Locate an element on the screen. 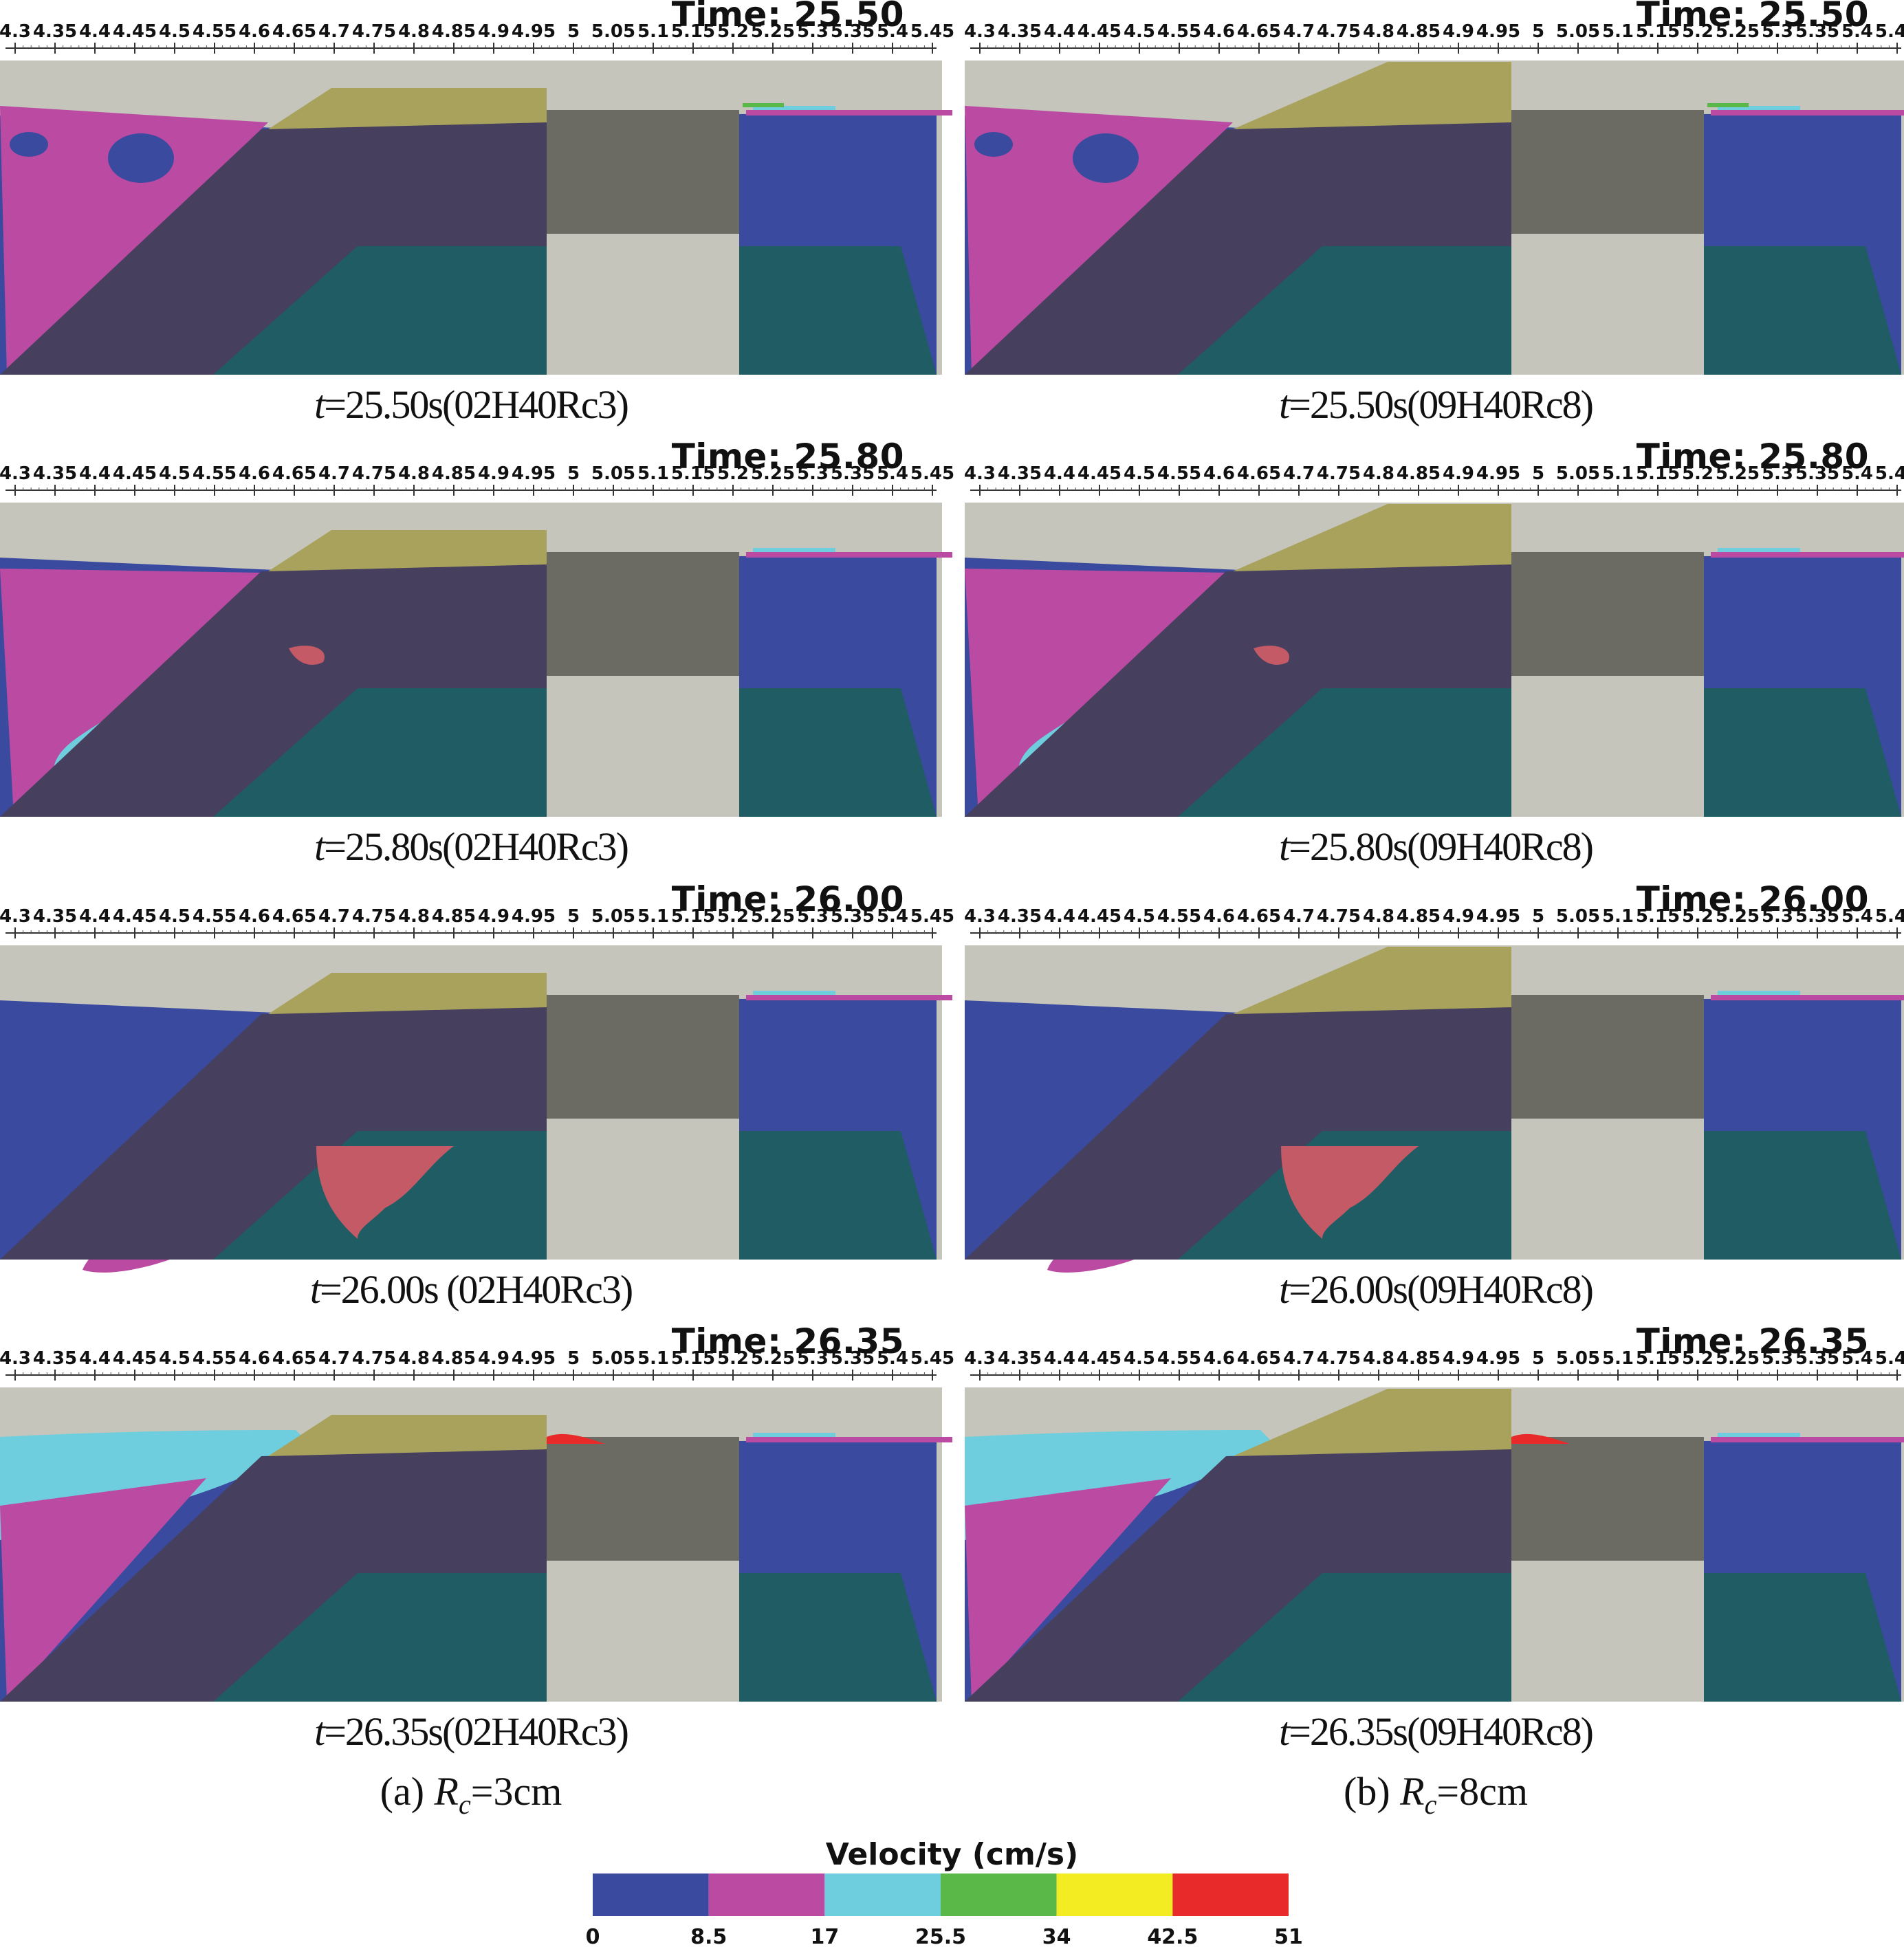 Image resolution: width=1904 pixels, height=1956 pixels. time-label: Time: 25.80 is located at coordinates (1752, 456).